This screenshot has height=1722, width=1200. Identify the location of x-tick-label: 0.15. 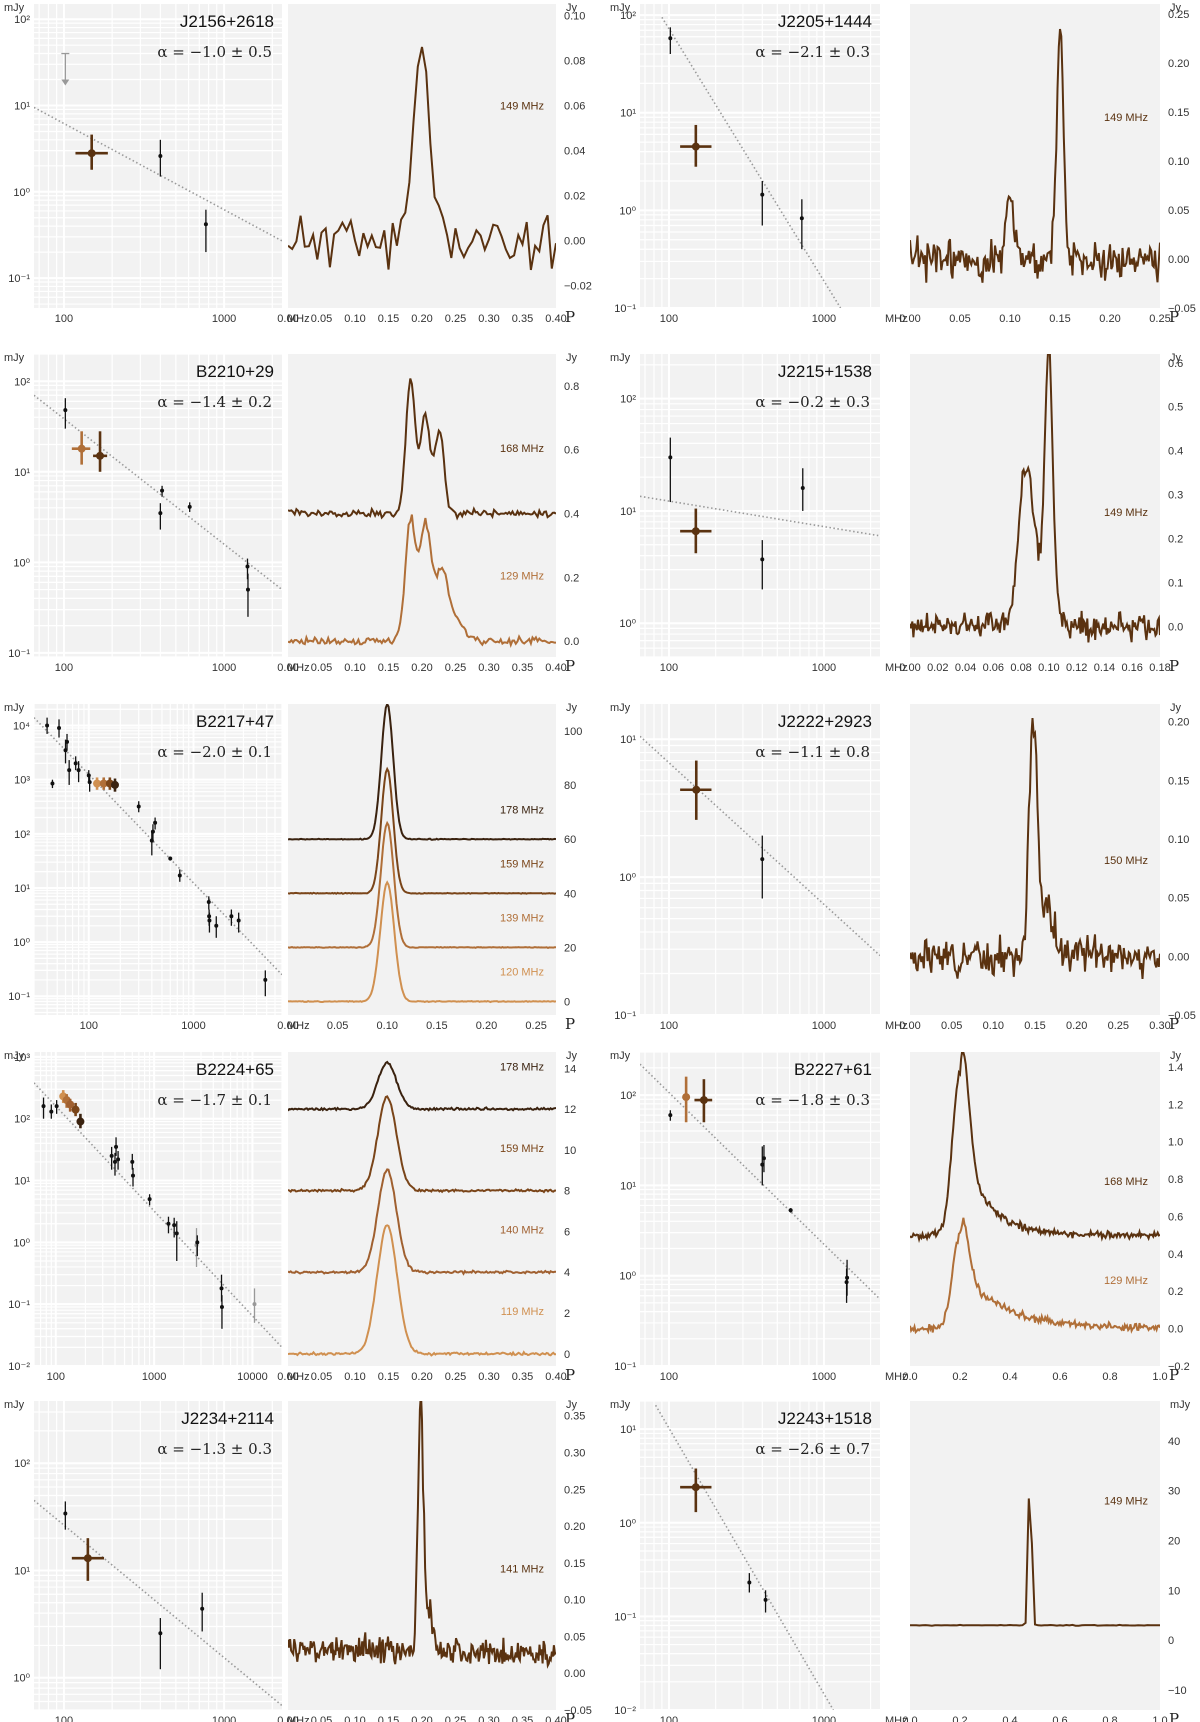
(436, 1026).